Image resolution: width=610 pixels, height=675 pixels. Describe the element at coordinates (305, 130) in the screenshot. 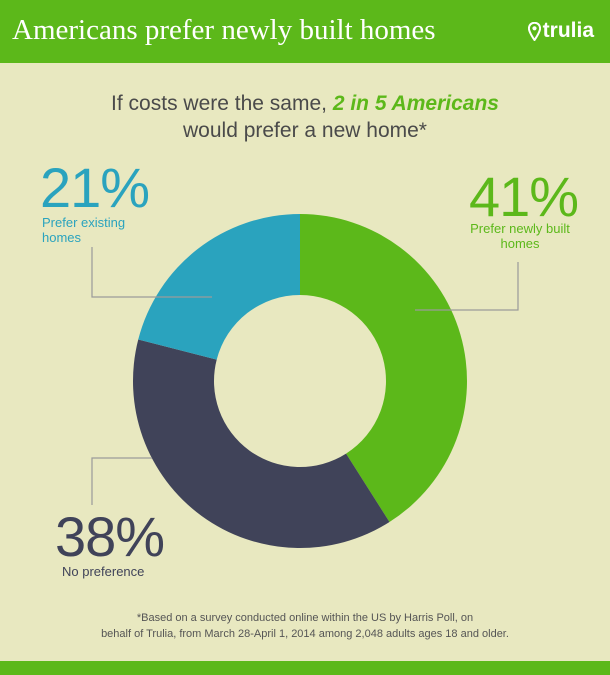

I see `subtitle-line-2: would prefer a new home*` at that location.